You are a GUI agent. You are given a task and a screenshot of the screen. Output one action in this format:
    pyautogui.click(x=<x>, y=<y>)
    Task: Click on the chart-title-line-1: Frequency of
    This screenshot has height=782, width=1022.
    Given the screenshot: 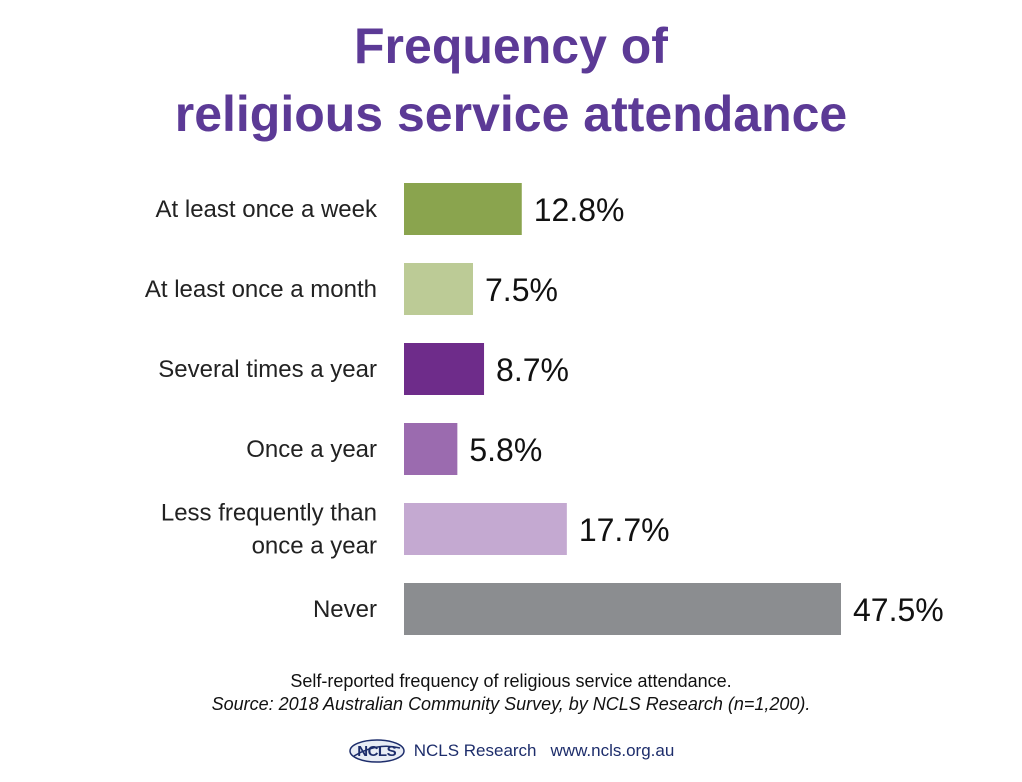 What is the action you would take?
    pyautogui.click(x=511, y=46)
    